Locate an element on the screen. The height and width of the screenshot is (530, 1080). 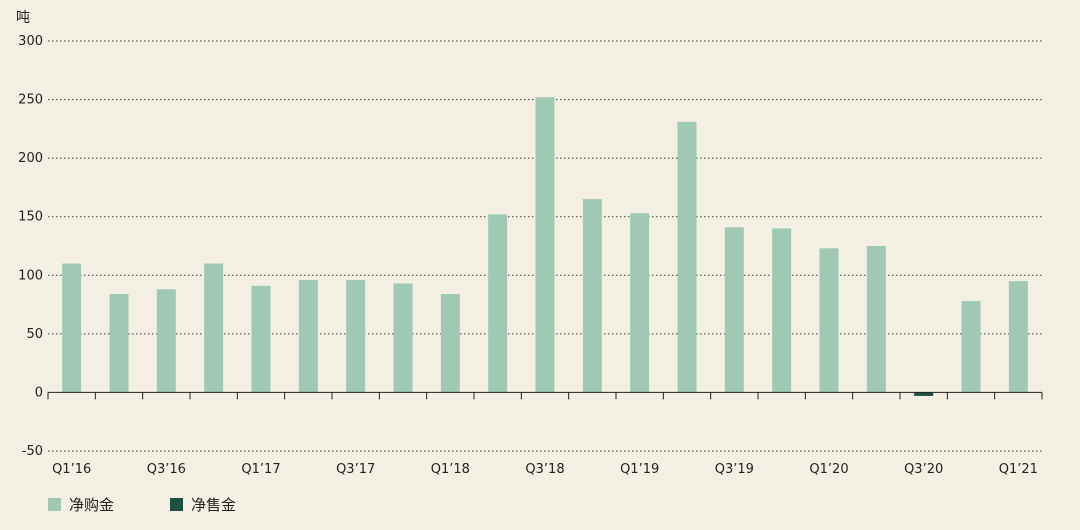
x-tick-label: Q1’20 is located at coordinates (828, 469).